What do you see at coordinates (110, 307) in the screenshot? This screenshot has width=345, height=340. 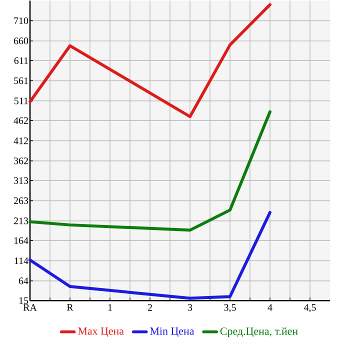 I see `x-tick-label: 1` at bounding box center [110, 307].